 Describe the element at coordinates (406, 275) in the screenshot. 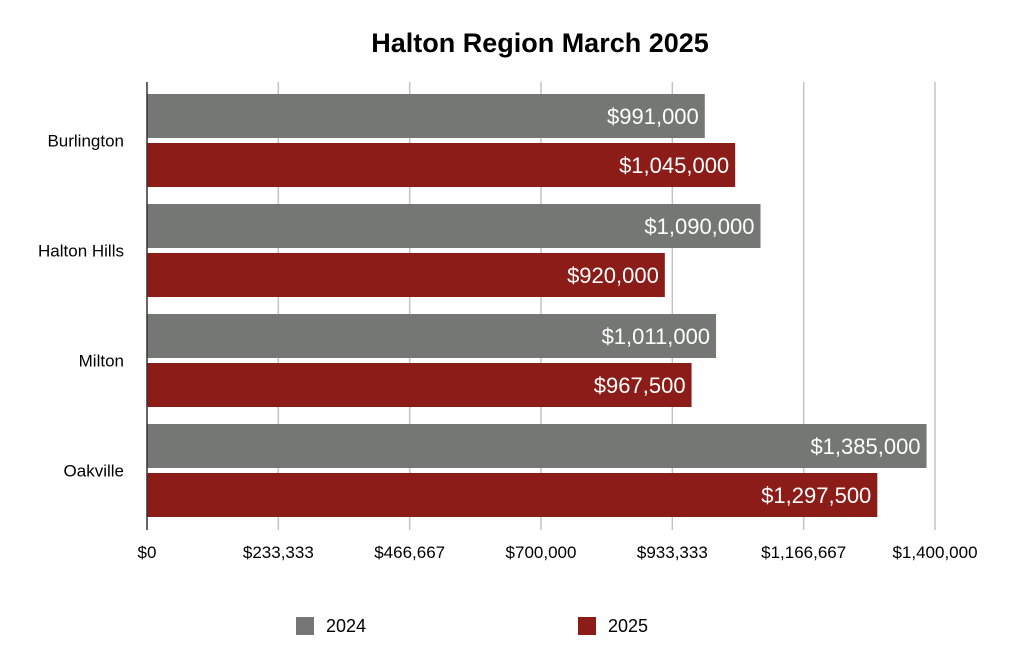

I see `bar-2025-halton-hills` at that location.